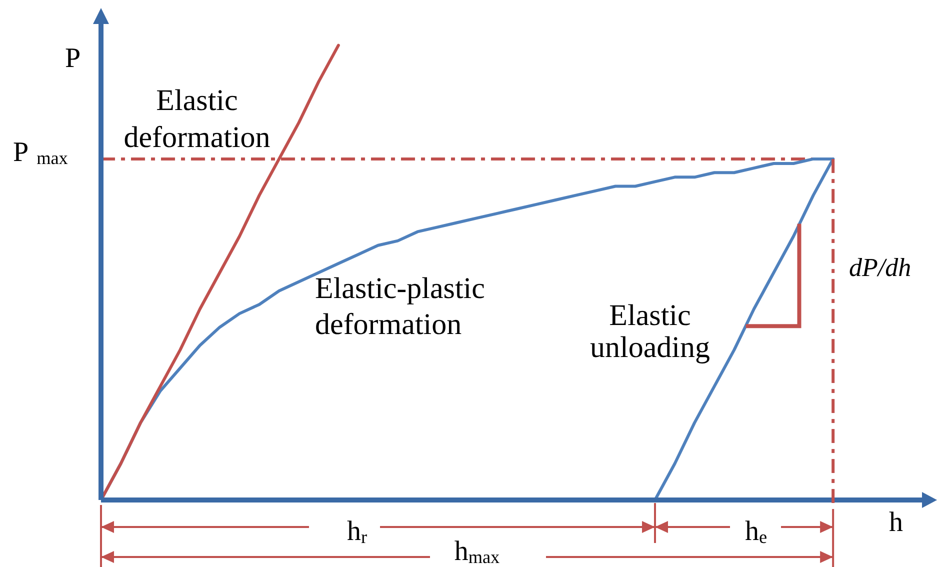  What do you see at coordinates (896, 522) in the screenshot?
I see `x-axis-title: h` at bounding box center [896, 522].